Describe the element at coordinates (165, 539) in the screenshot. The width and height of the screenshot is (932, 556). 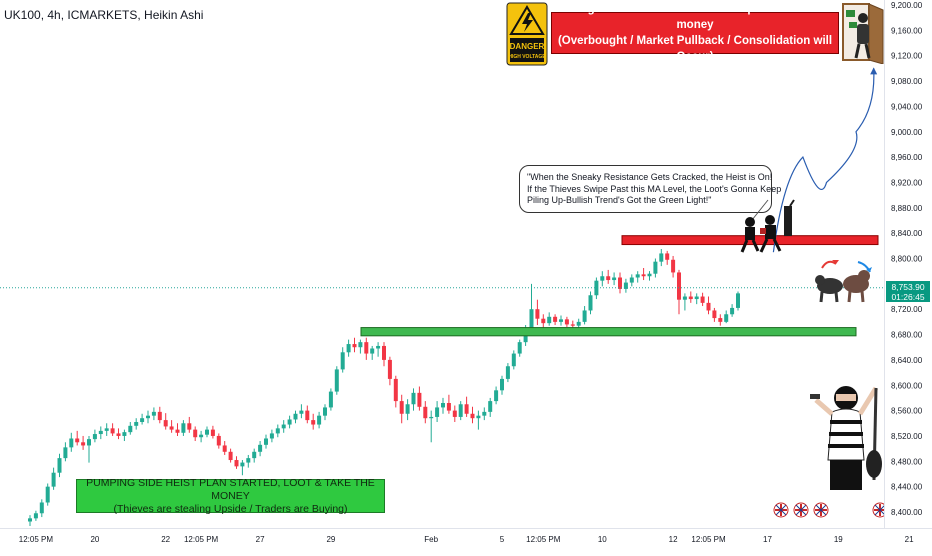
I see `time-tick-label: 22` at that location.